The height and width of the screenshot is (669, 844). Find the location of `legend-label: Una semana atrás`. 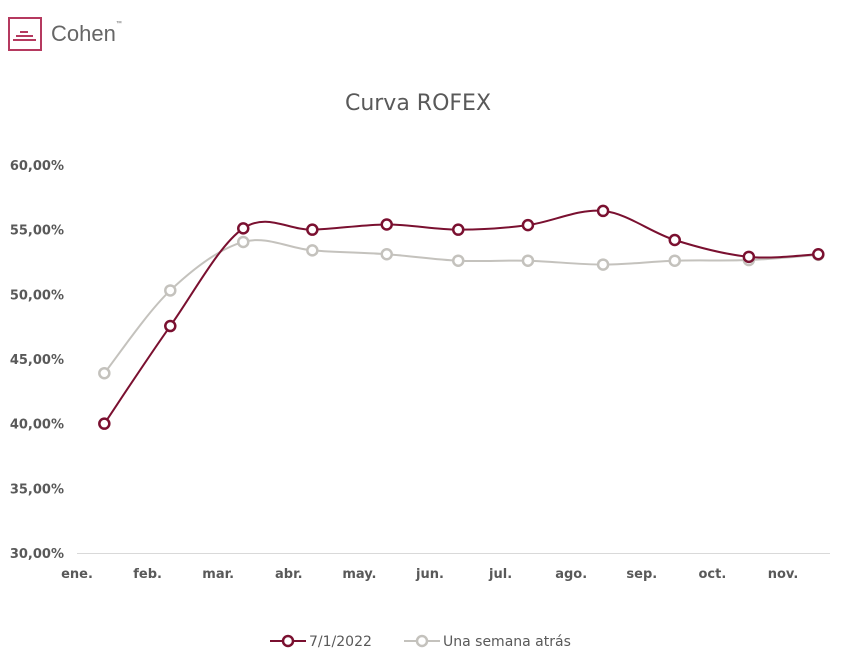

legend-label: Una semana atrás is located at coordinates (507, 642).